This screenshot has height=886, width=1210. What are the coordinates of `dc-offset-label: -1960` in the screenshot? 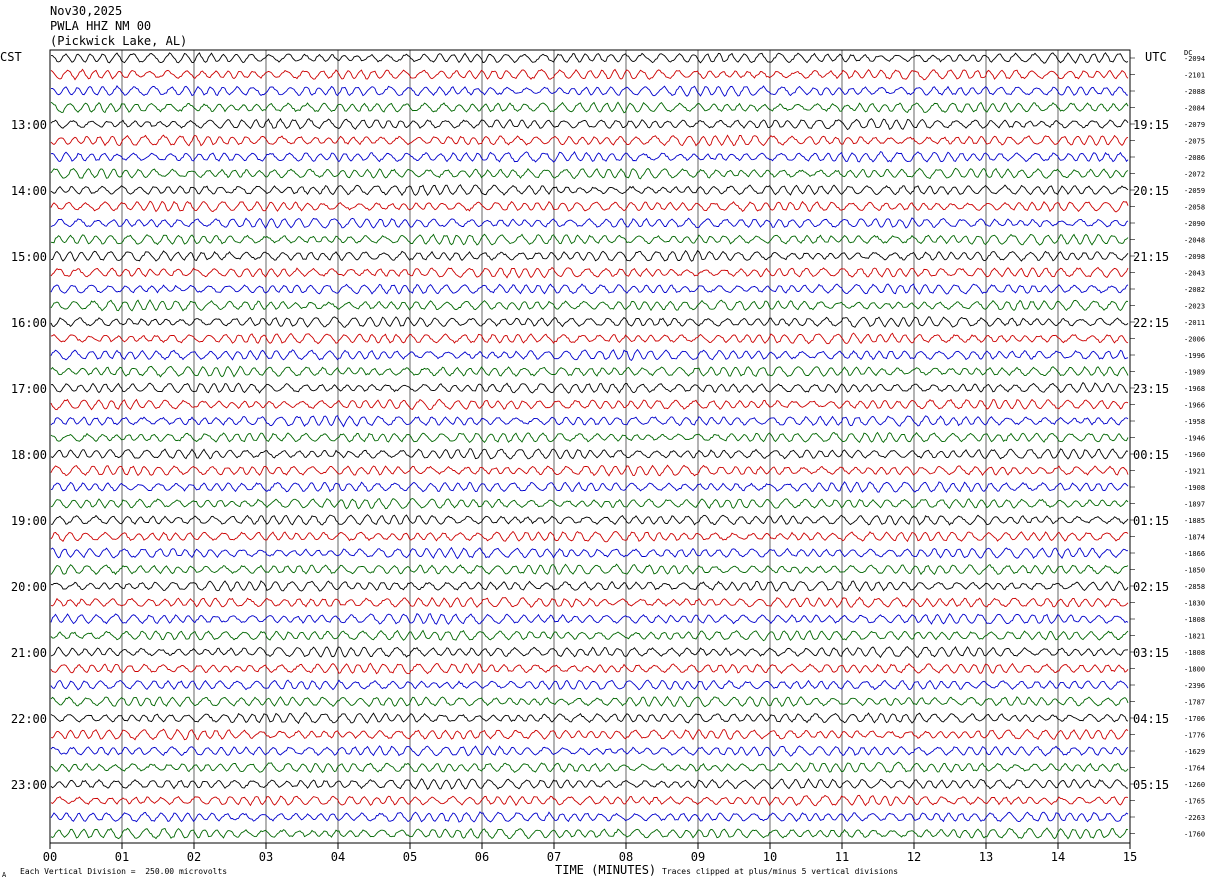 It's located at (1194, 455).